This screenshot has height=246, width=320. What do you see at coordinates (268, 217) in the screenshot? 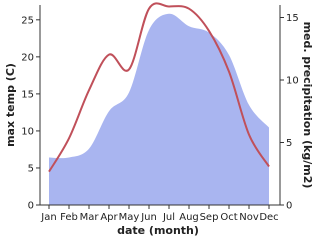
I see `x-tick-label: Dec` at bounding box center [268, 217].